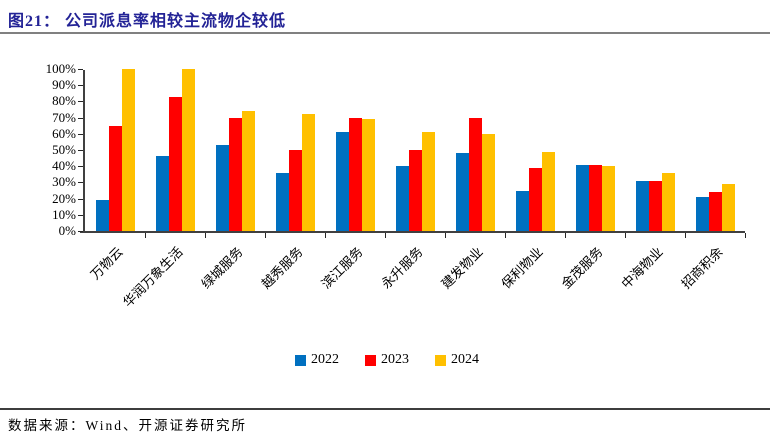  Describe the element at coordinates (147, 21) in the screenshot. I see `figure-title: 图21： 公司派息率相较主流物企较低` at that location.